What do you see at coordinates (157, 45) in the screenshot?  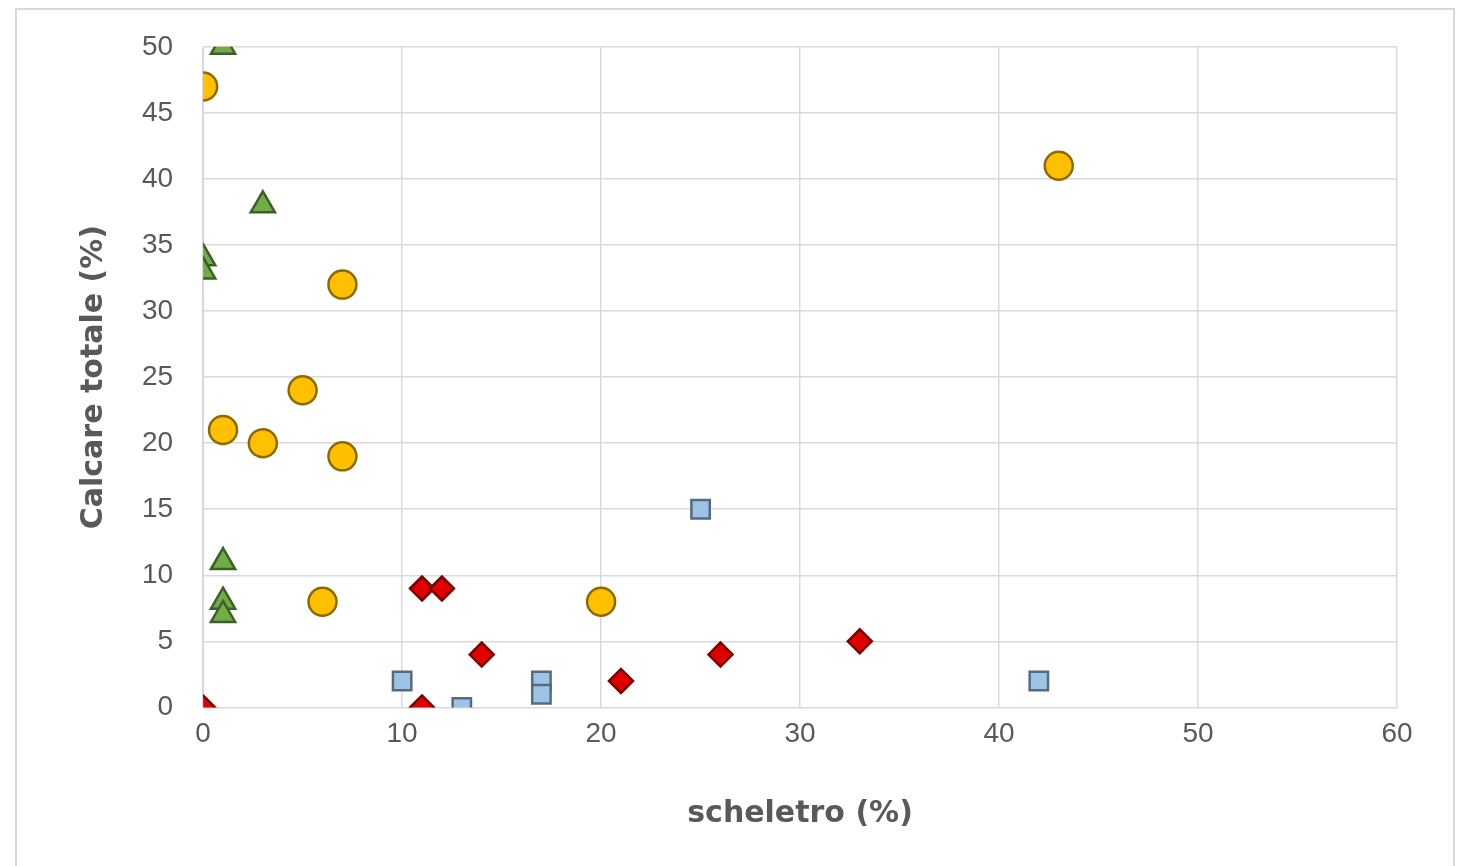 I see `y-tick-label: 50` at bounding box center [157, 45].